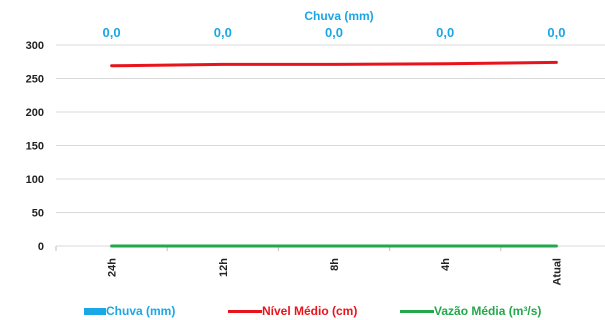 The width and height of the screenshot is (605, 320). I want to click on legend-swatch-vazao, so click(417, 311).